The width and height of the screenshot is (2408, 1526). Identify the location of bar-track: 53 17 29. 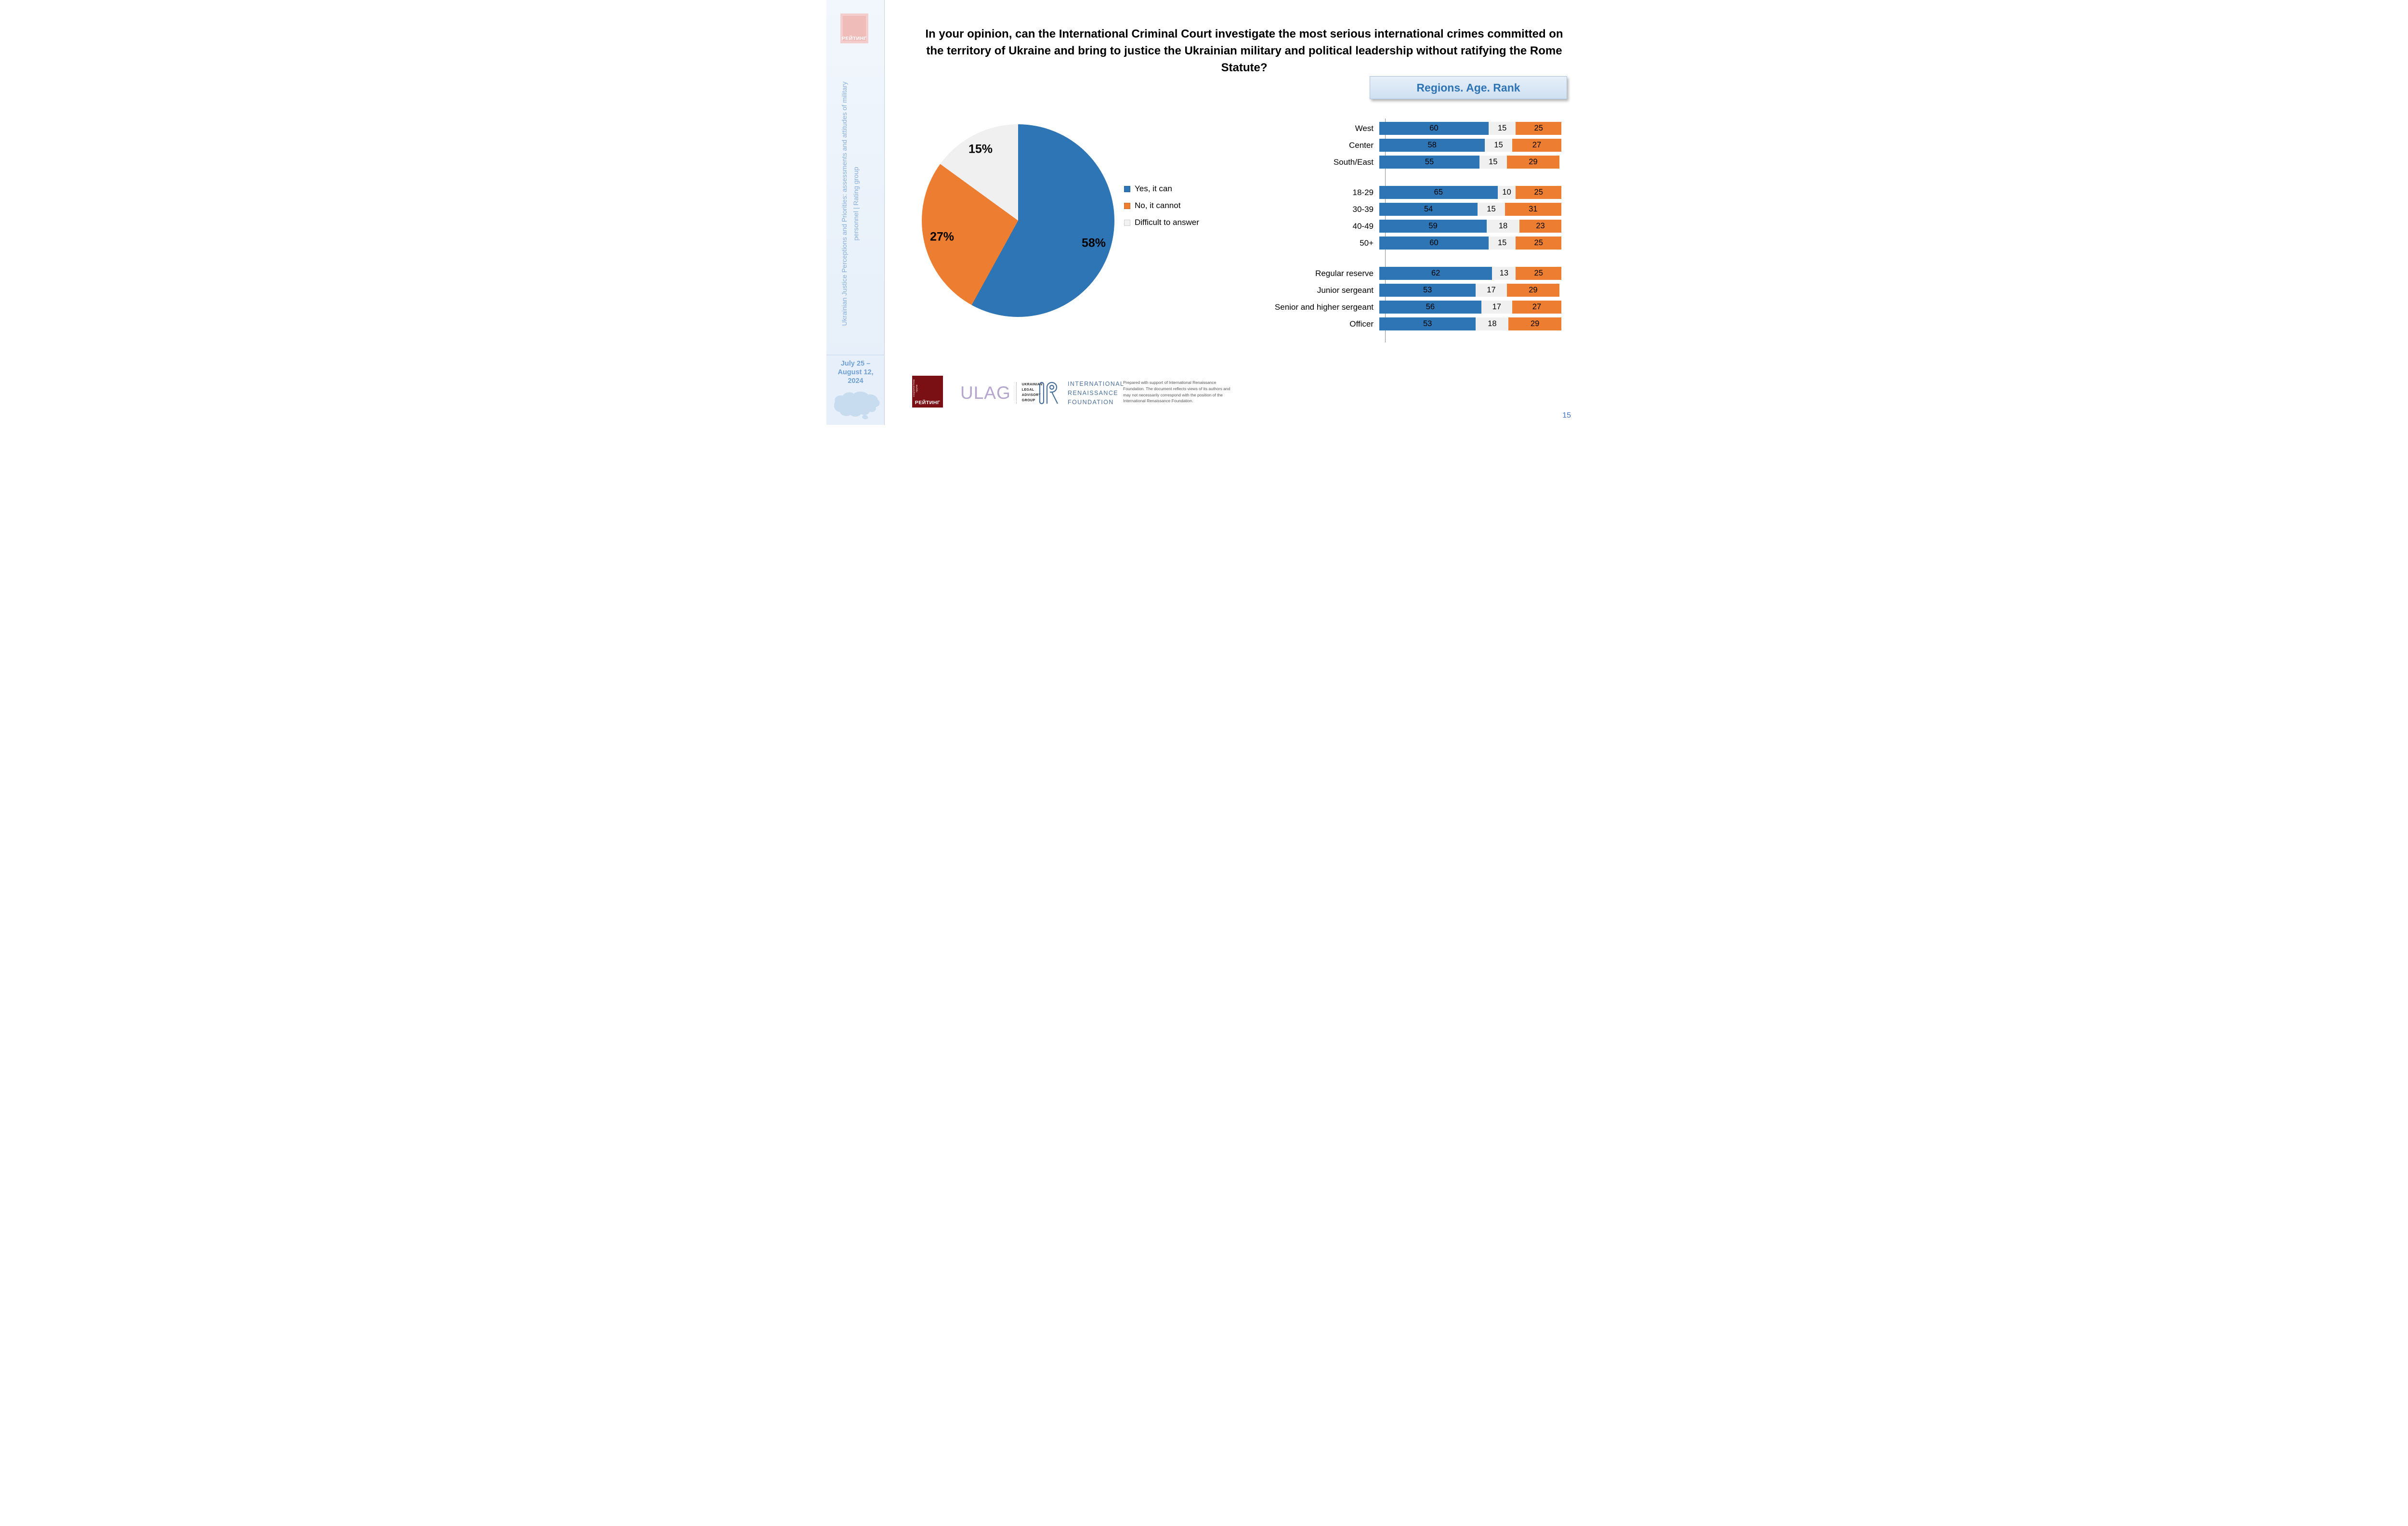
(1470, 290).